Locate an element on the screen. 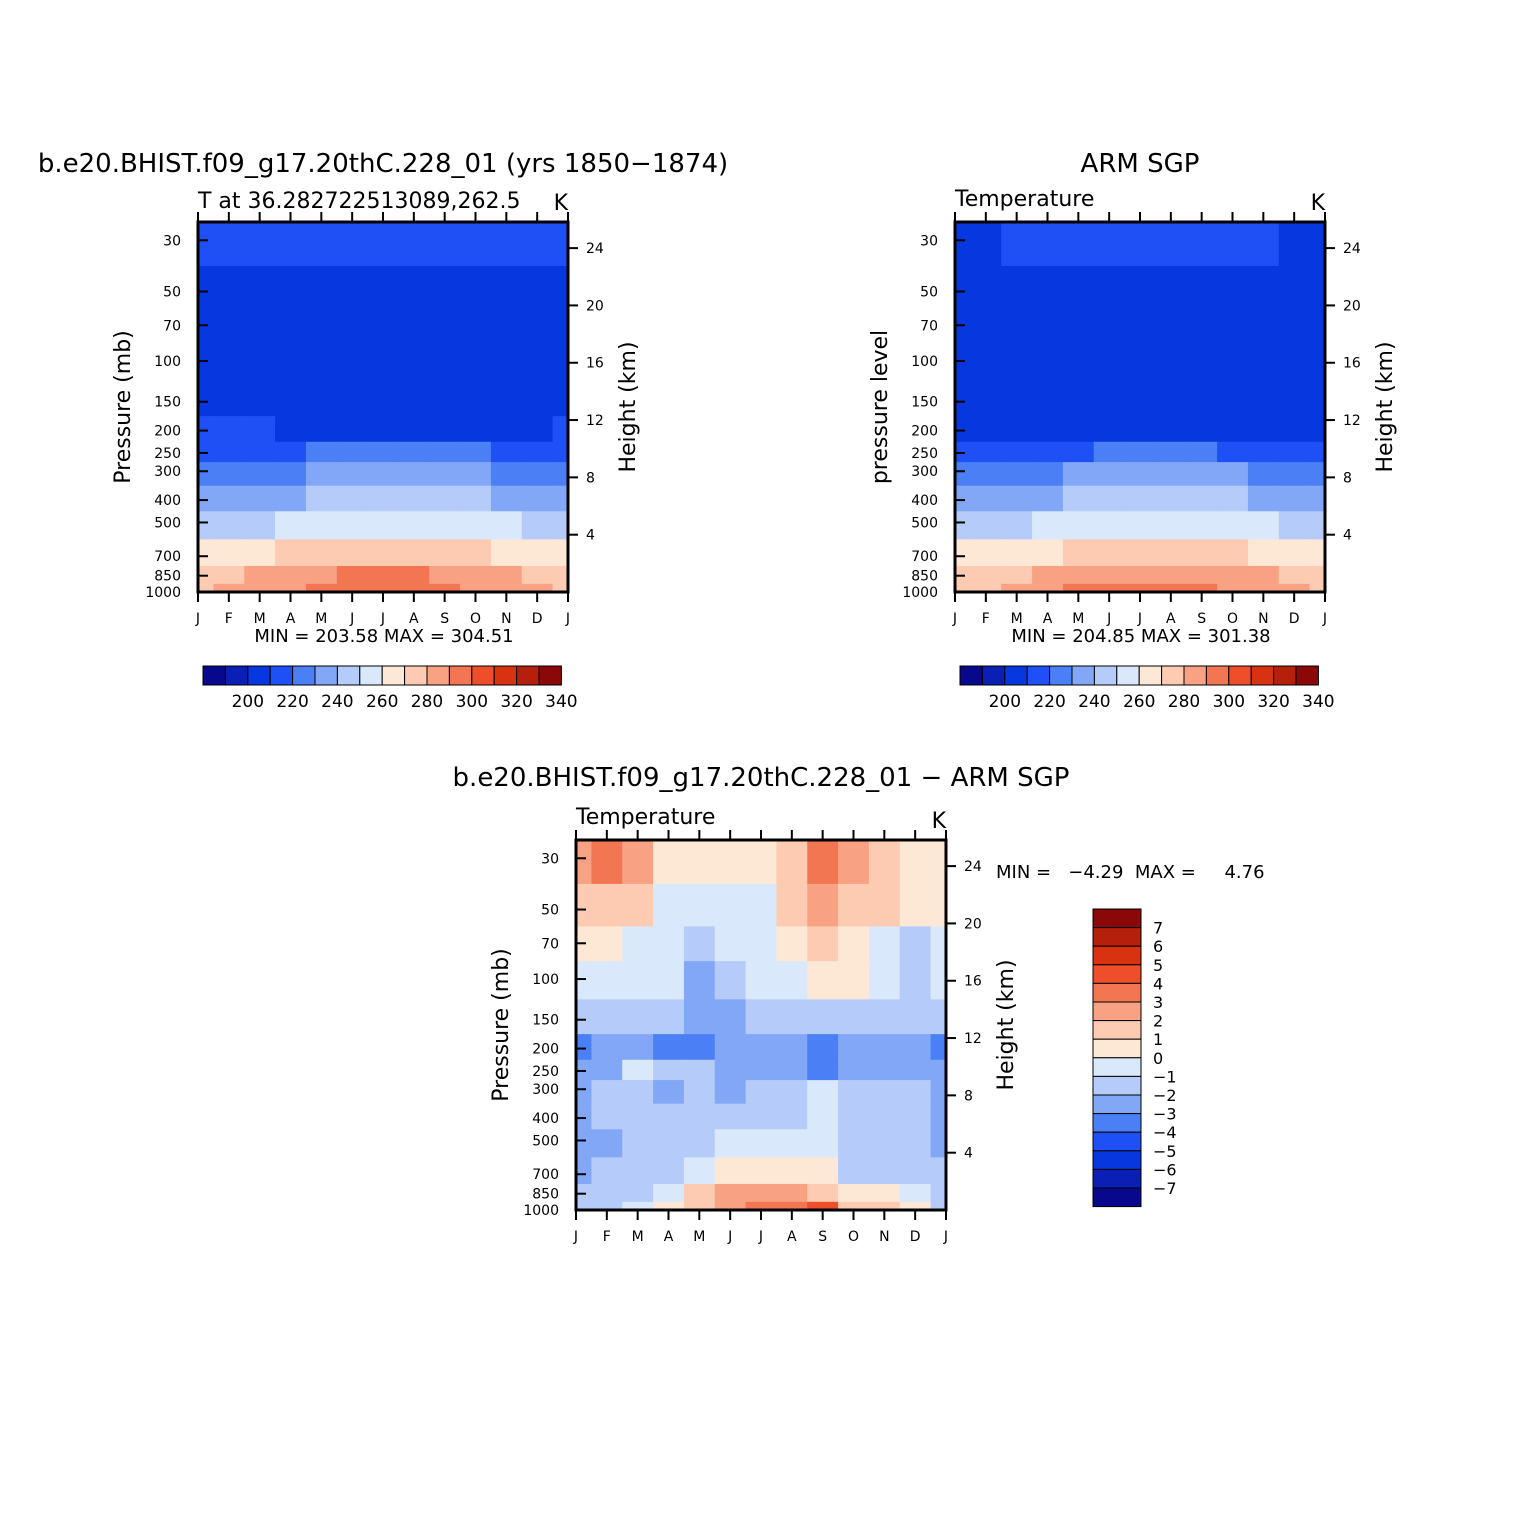 This screenshot has width=1524, height=1524. colorbar-label: −6 is located at coordinates (1165, 1169).